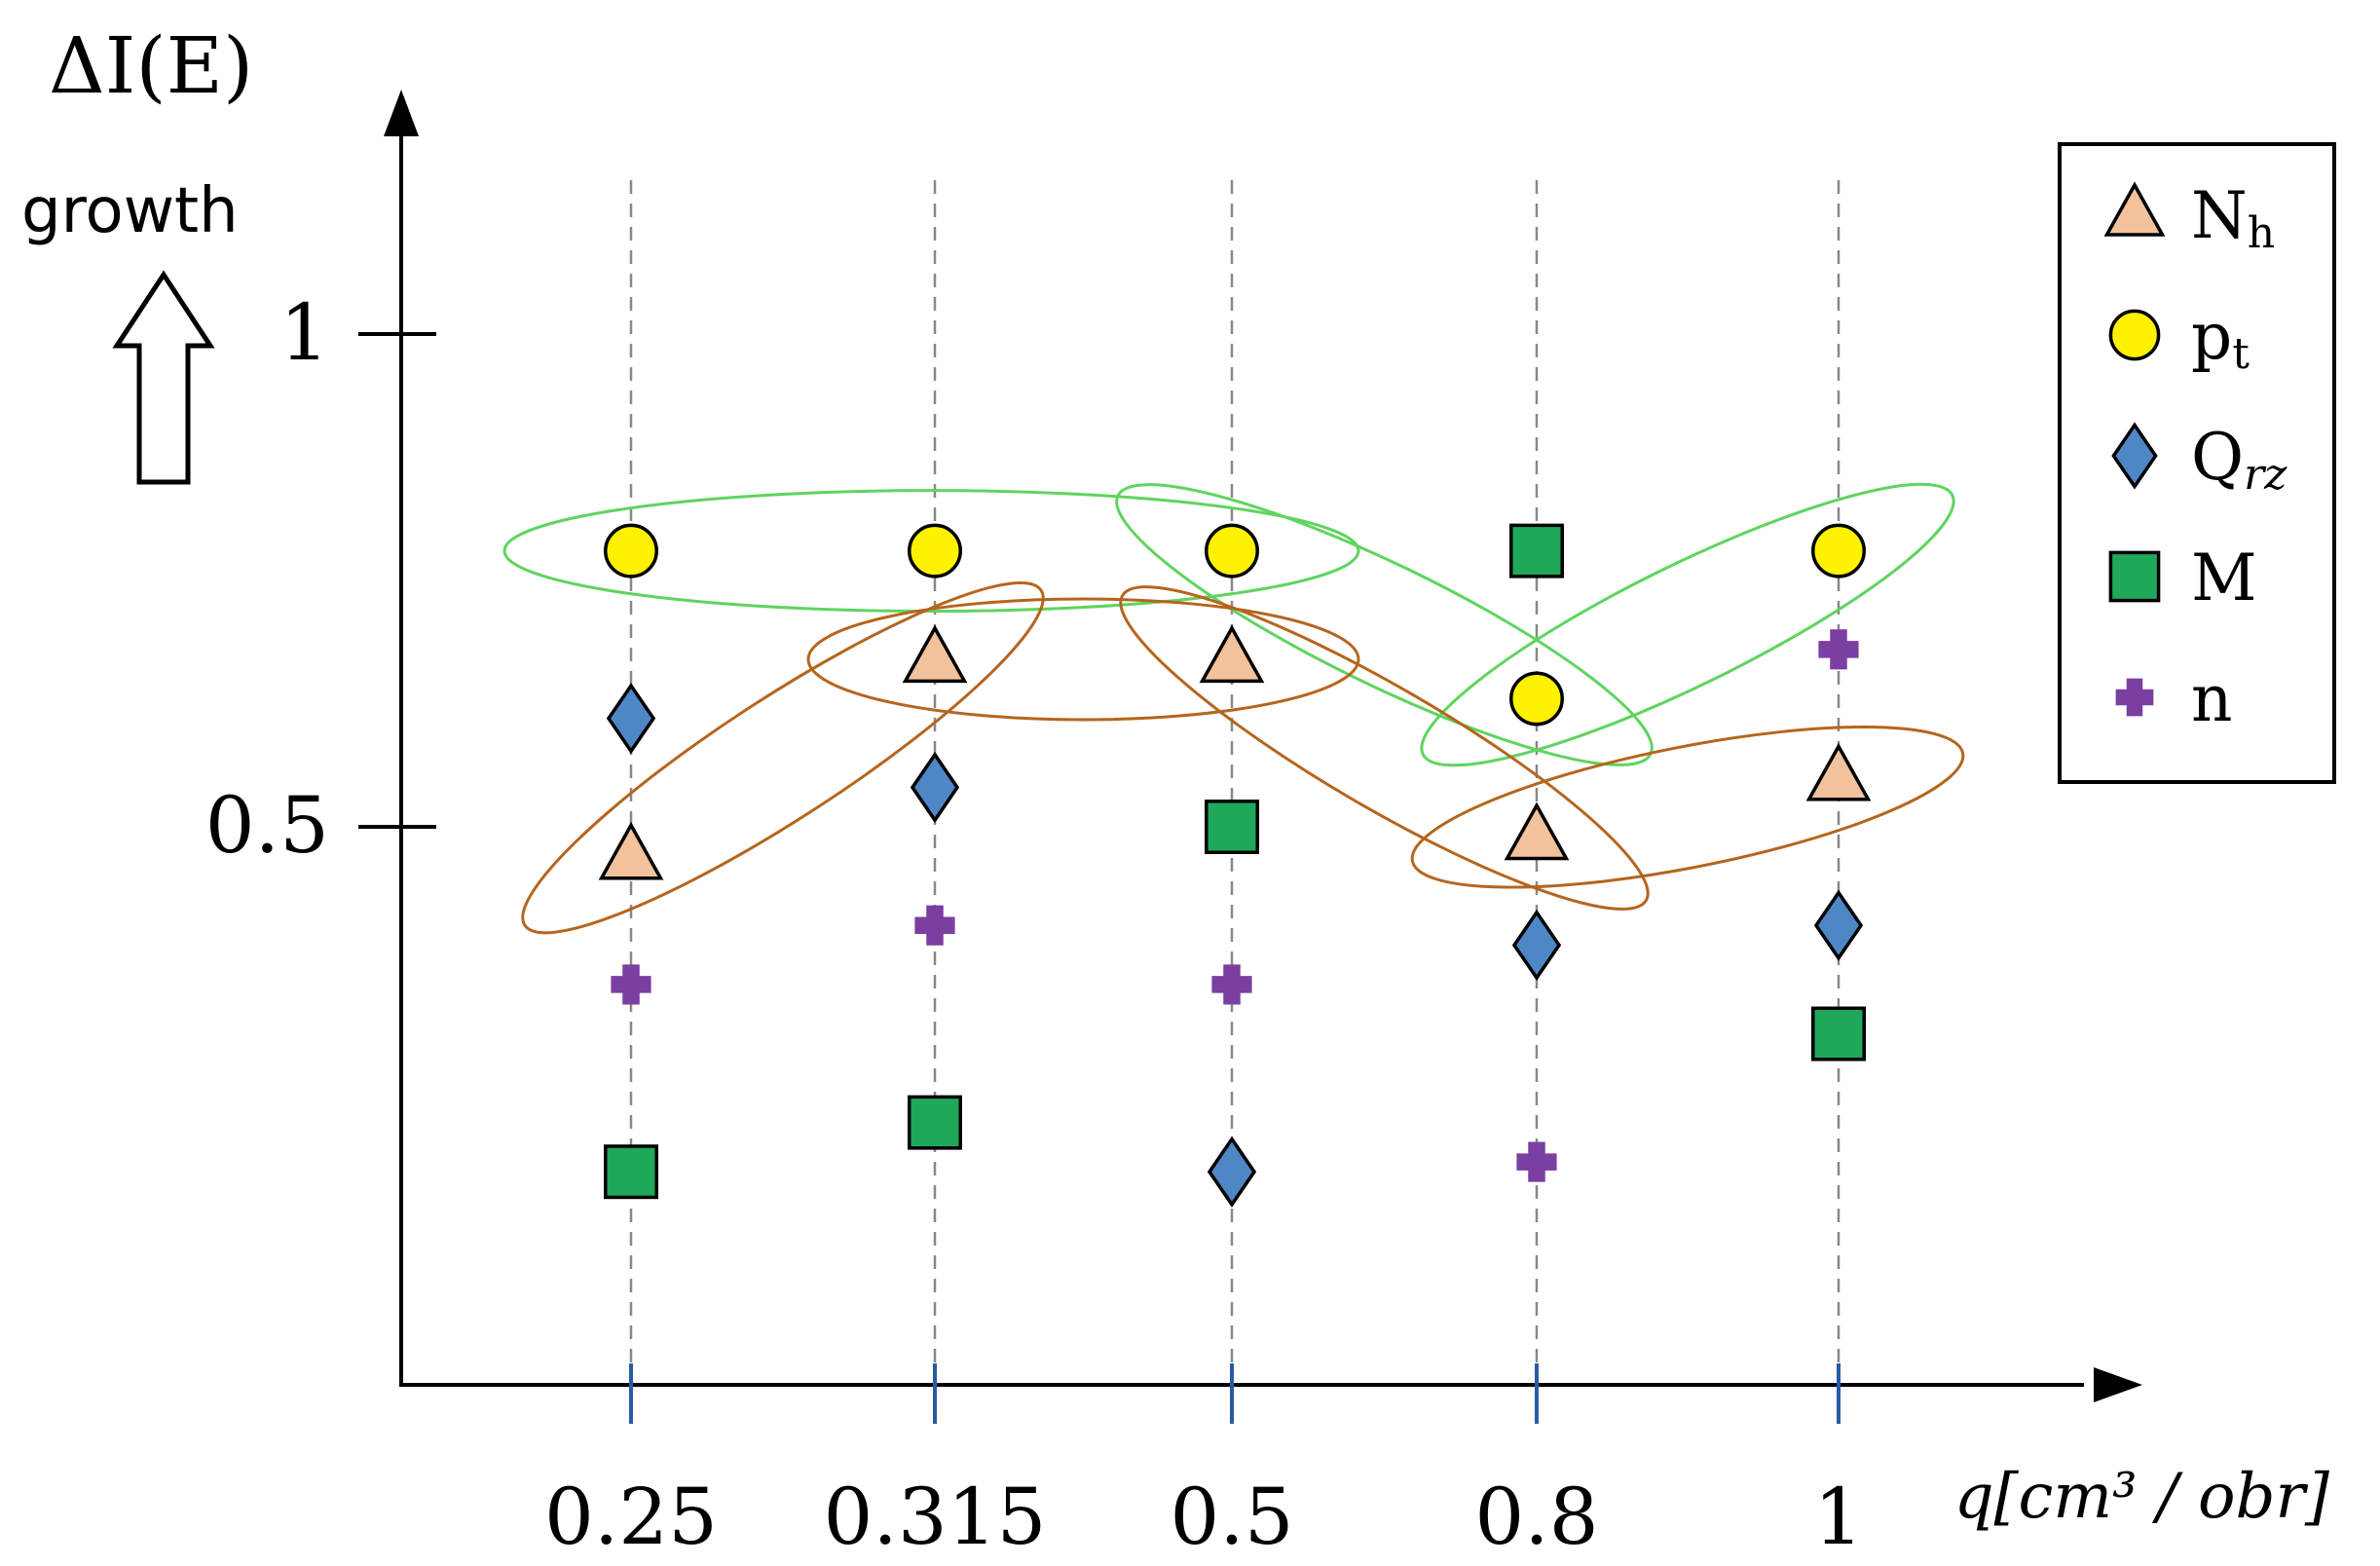 The height and width of the screenshot is (1566, 2380). What do you see at coordinates (1536, 945) in the screenshot?
I see `marker-Qrz-0.8` at bounding box center [1536, 945].